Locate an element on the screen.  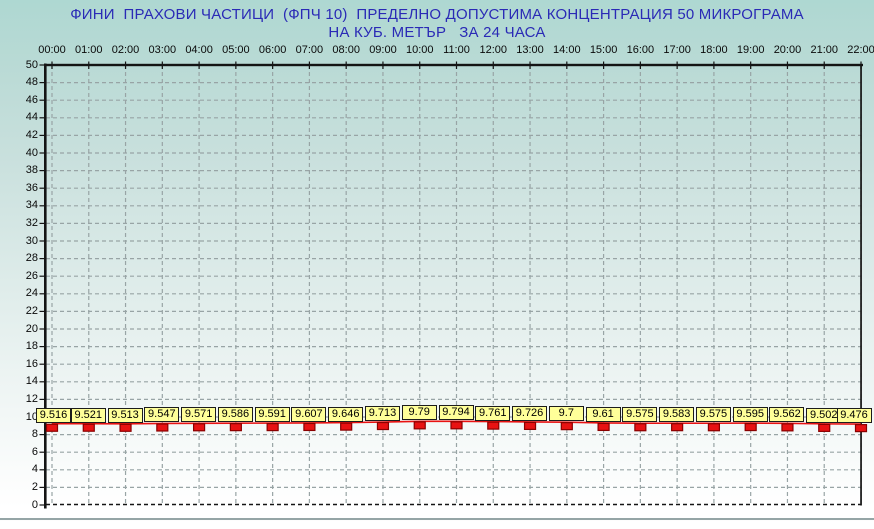
x-axis-label: 05:00 is located at coordinates (236, 50).